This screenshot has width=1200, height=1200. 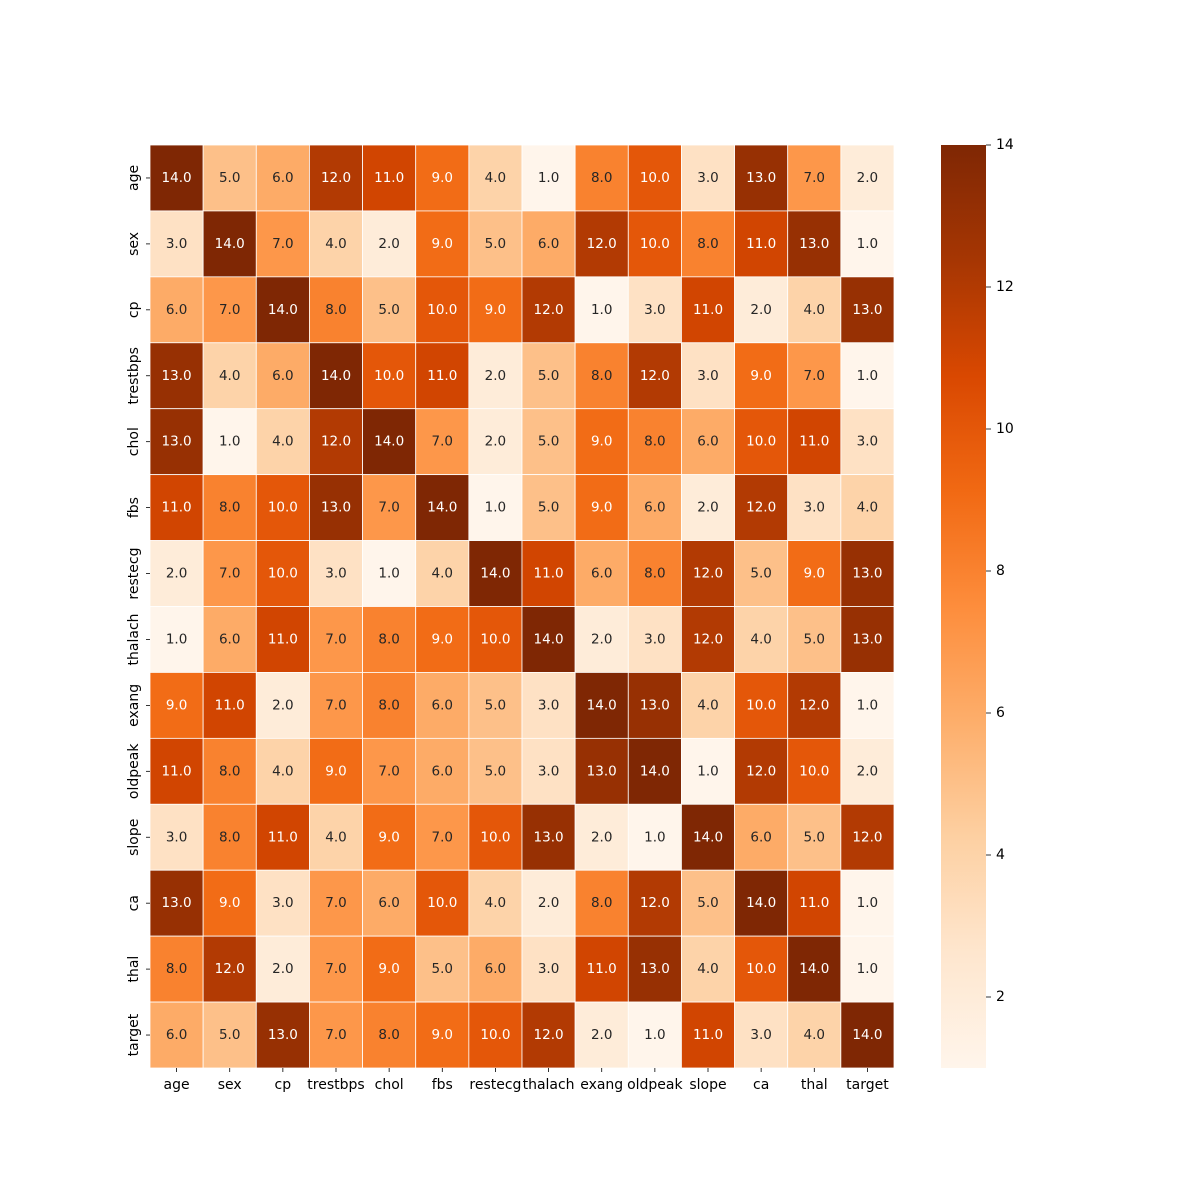 What do you see at coordinates (1000, 713) in the screenshot?
I see `colorbar-tick-label: 6` at bounding box center [1000, 713].